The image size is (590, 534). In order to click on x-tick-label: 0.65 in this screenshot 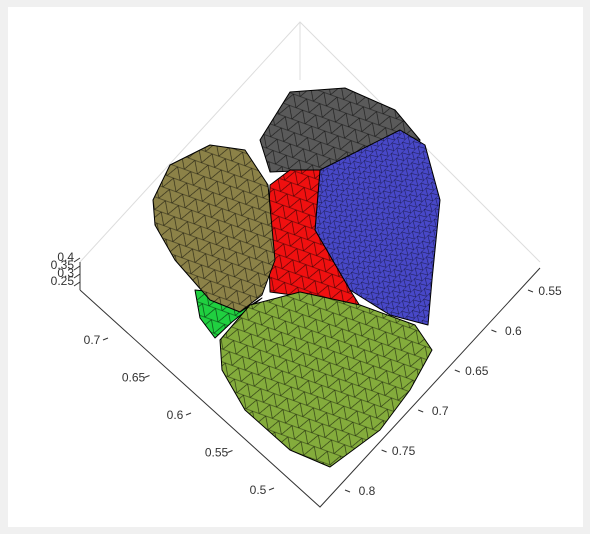, I will do `click(477, 371)`.